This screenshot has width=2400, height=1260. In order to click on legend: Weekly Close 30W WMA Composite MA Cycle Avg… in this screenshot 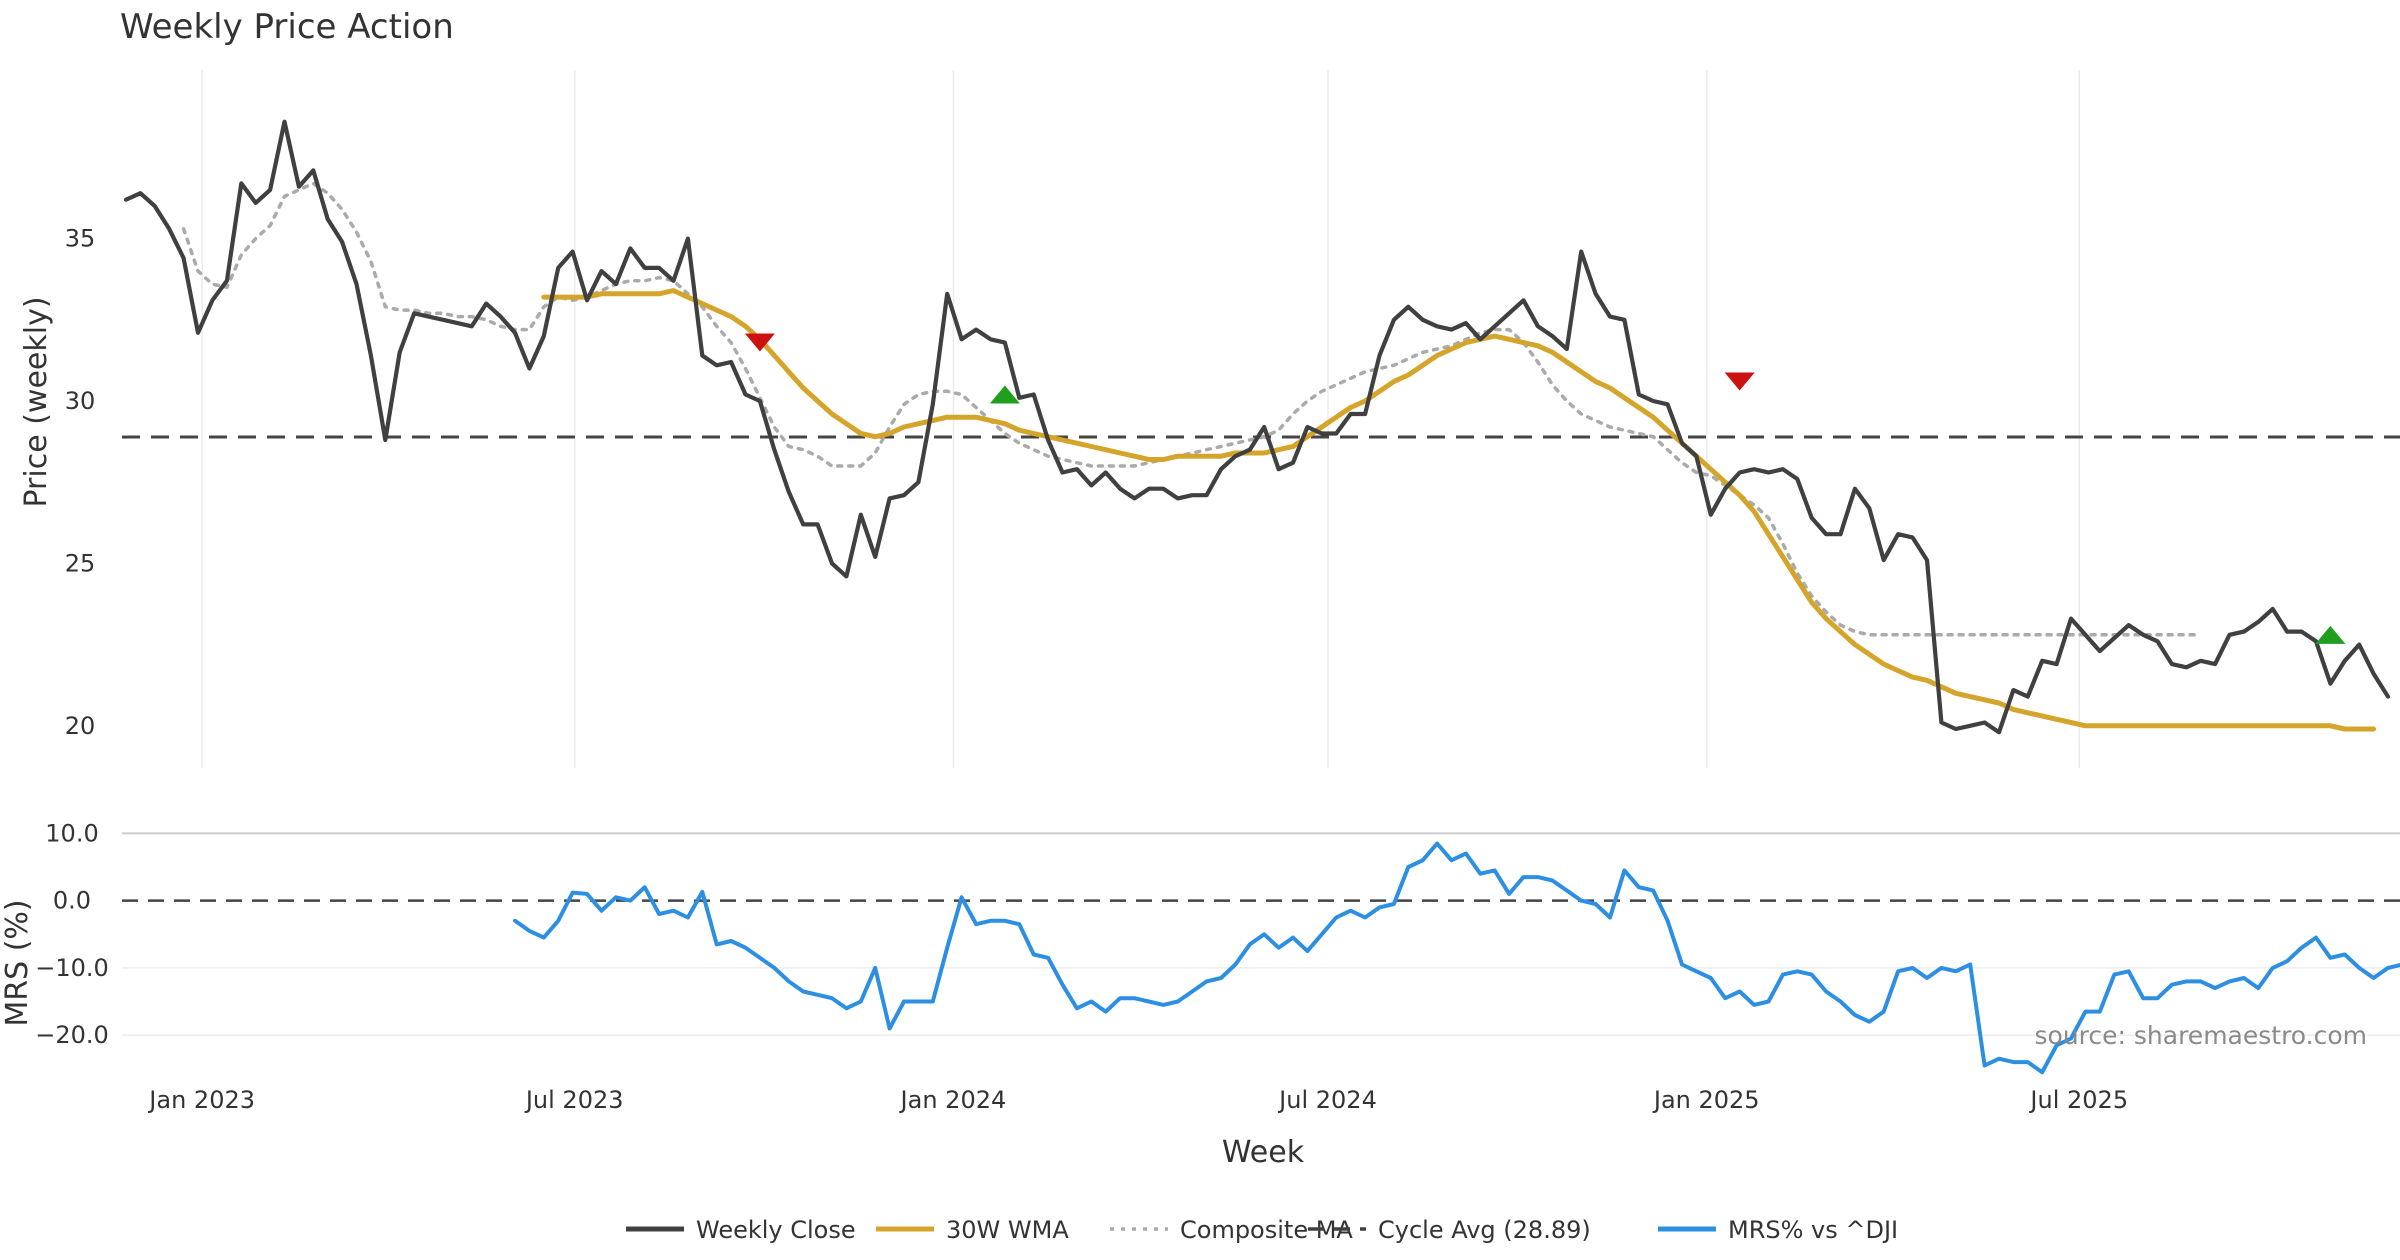, I will do `click(1262, 1230)`.